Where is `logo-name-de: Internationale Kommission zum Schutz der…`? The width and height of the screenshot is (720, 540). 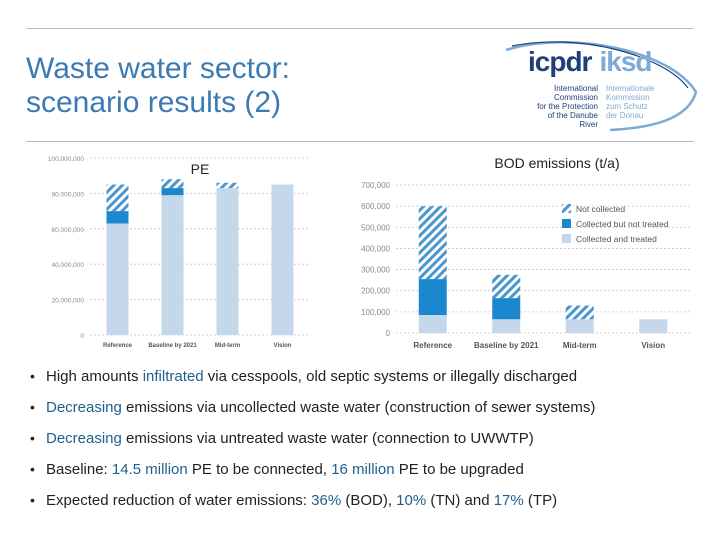
logo-name-de: Internationale Kommission zum Schutz der… is located at coordinates (646, 102).